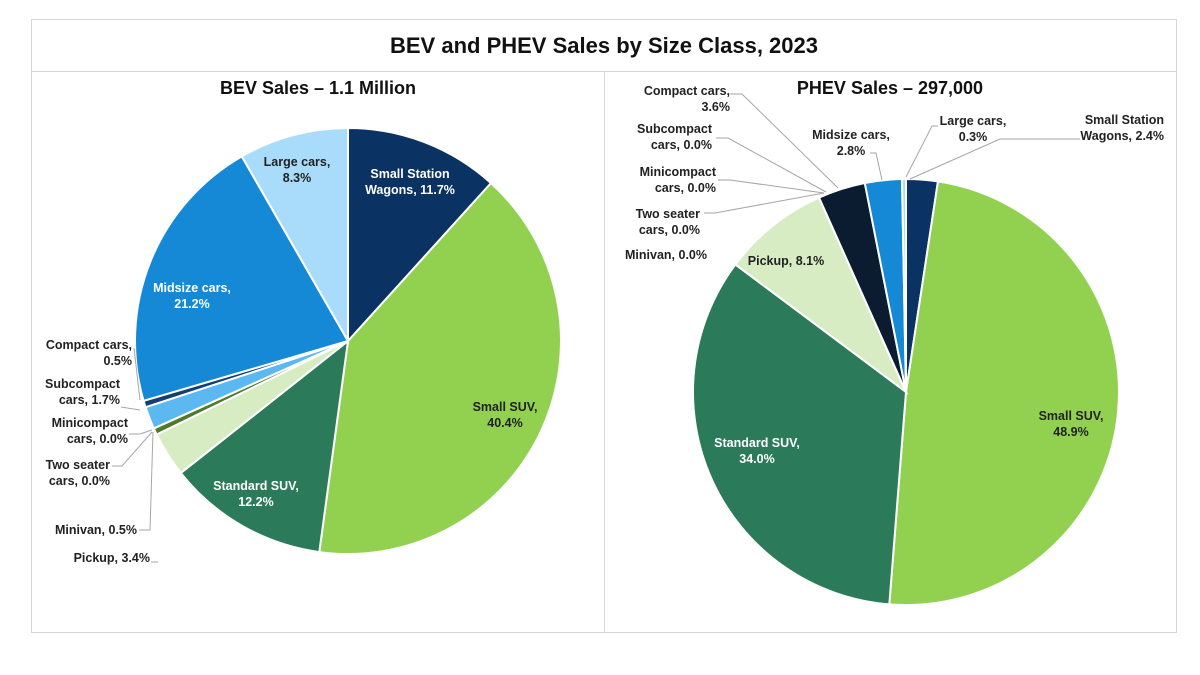  Describe the element at coordinates (604, 352) in the screenshot. I see `panel-divider` at that location.